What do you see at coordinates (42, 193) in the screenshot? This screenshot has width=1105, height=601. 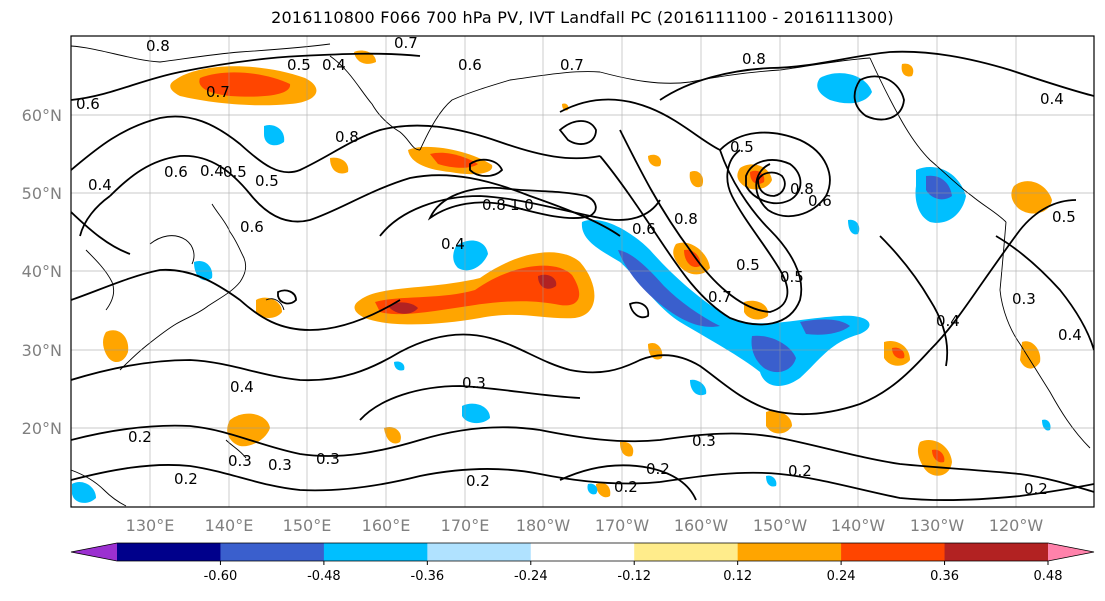 I see `lat-label: 50°N` at bounding box center [42, 193].